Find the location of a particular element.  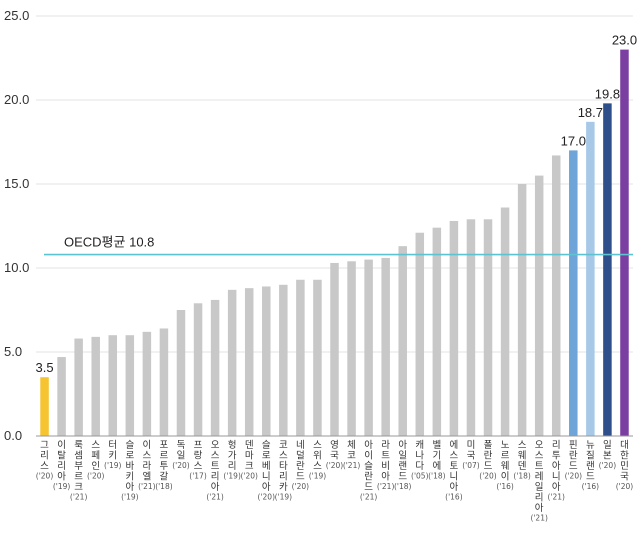

country-label-char: 독 is located at coordinates (181, 445).